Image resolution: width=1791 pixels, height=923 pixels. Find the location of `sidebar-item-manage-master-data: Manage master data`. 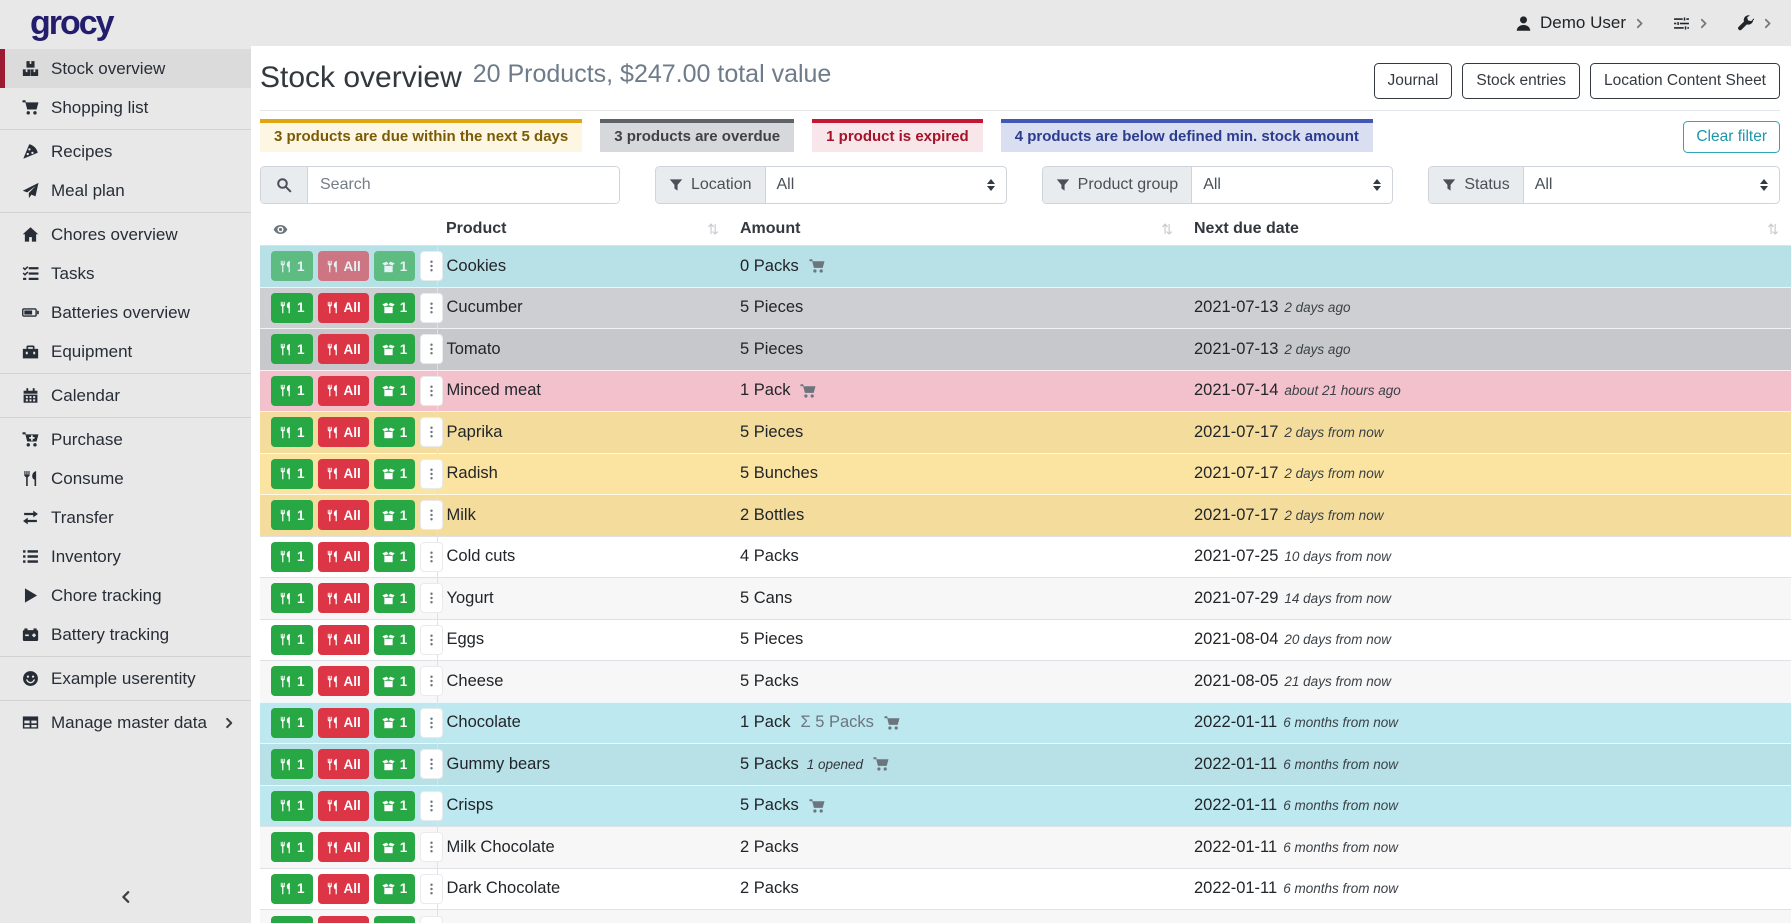

sidebar-item-manage-master-data: Manage master data is located at coordinates (125, 722).